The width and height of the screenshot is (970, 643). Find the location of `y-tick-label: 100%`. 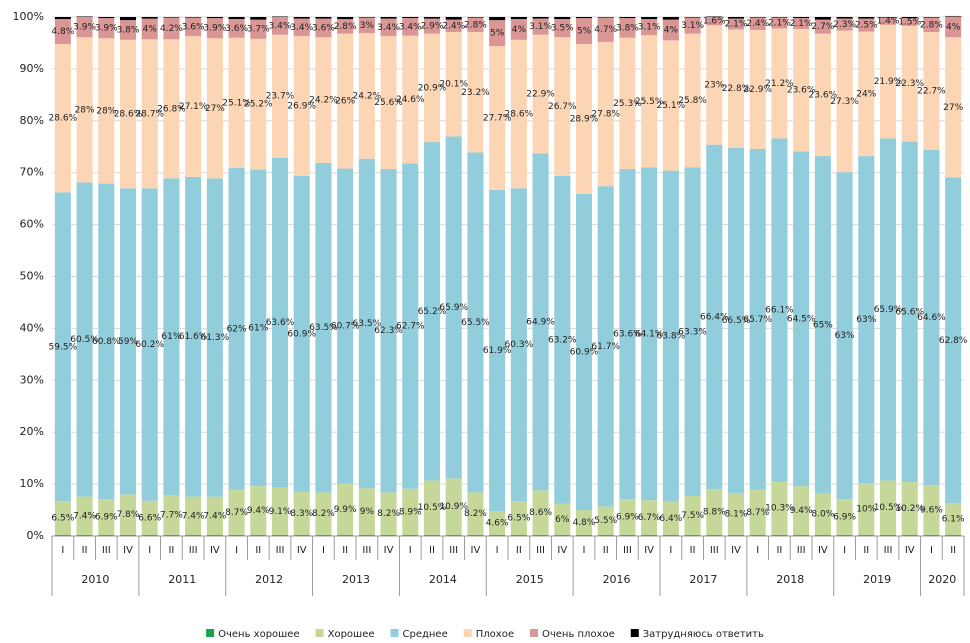

y-tick-label: 100% is located at coordinates (28, 16).